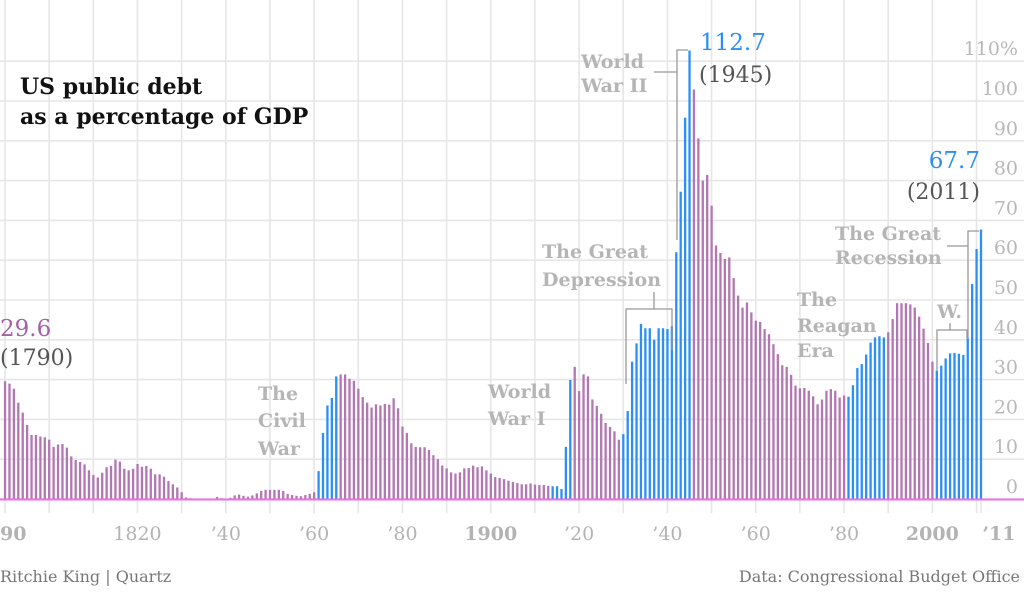 The height and width of the screenshot is (603, 1024). I want to click on bar-1941, so click(672, 412).